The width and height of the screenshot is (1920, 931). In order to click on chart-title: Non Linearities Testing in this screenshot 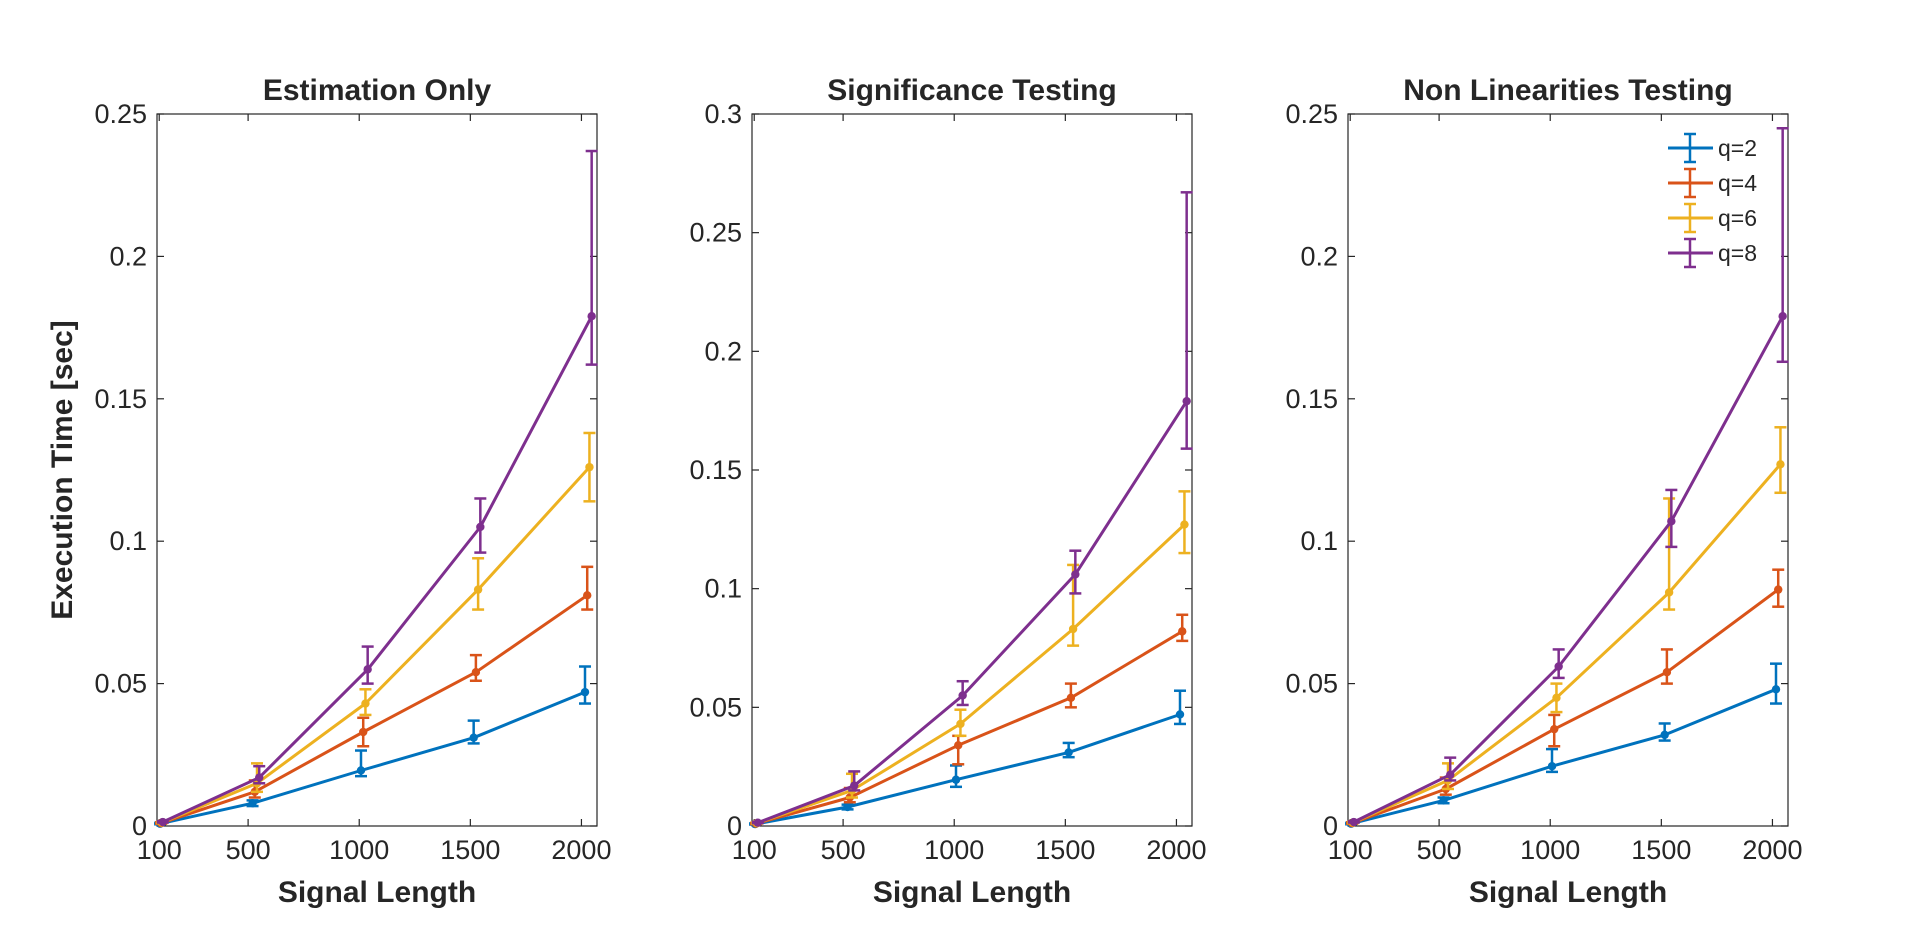, I will do `click(1568, 90)`.